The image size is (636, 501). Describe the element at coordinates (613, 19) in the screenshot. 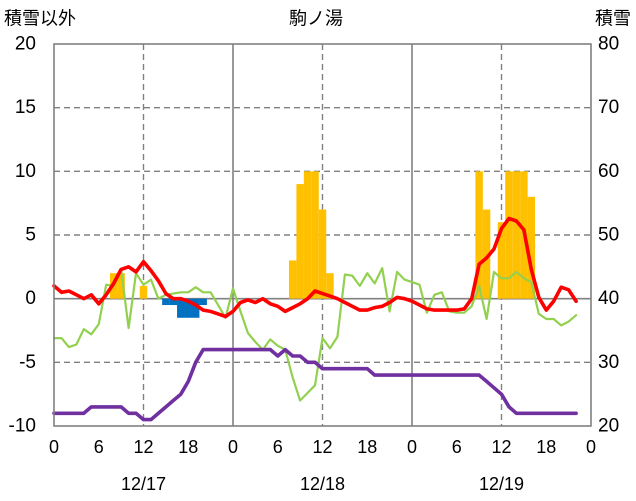

I see `y2-axis-label: 積雪` at that location.